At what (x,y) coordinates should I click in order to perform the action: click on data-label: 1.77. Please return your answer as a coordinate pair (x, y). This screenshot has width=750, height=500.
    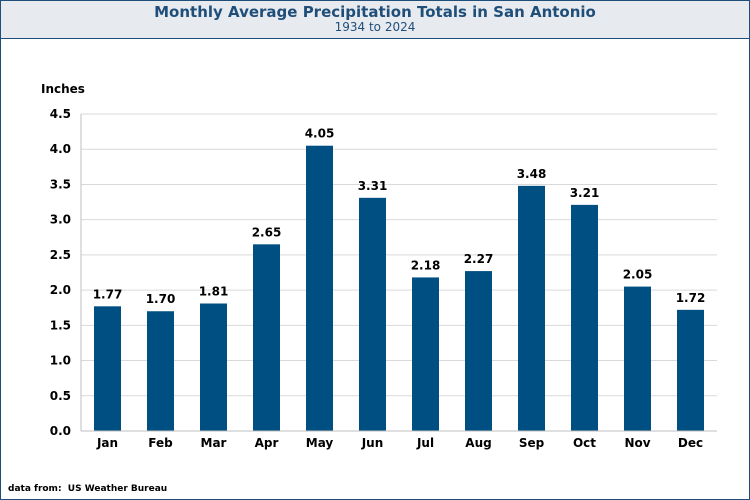
    Looking at the image, I should click on (108, 294).